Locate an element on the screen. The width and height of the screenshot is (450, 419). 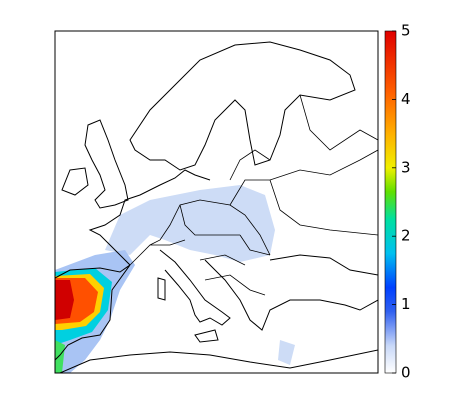
colorbar-tick-label: 2 is located at coordinates (406, 236).